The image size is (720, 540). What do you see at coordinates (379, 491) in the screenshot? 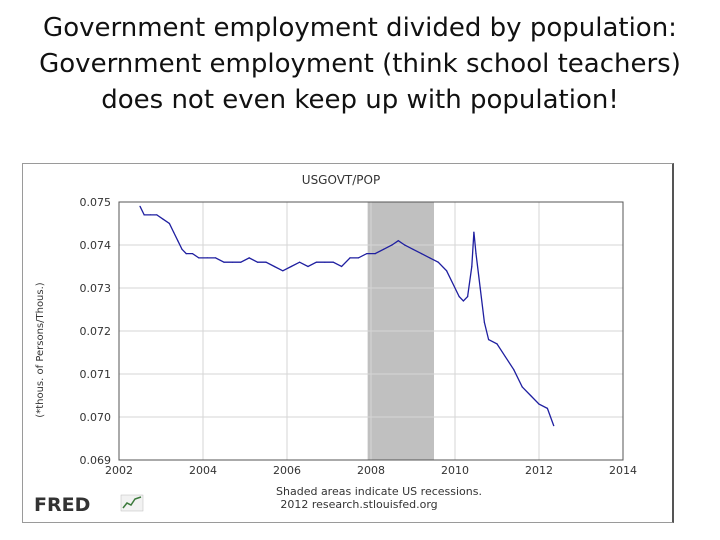
I see `recession-note: Shaded areas indicate US recessions.` at bounding box center [379, 491].